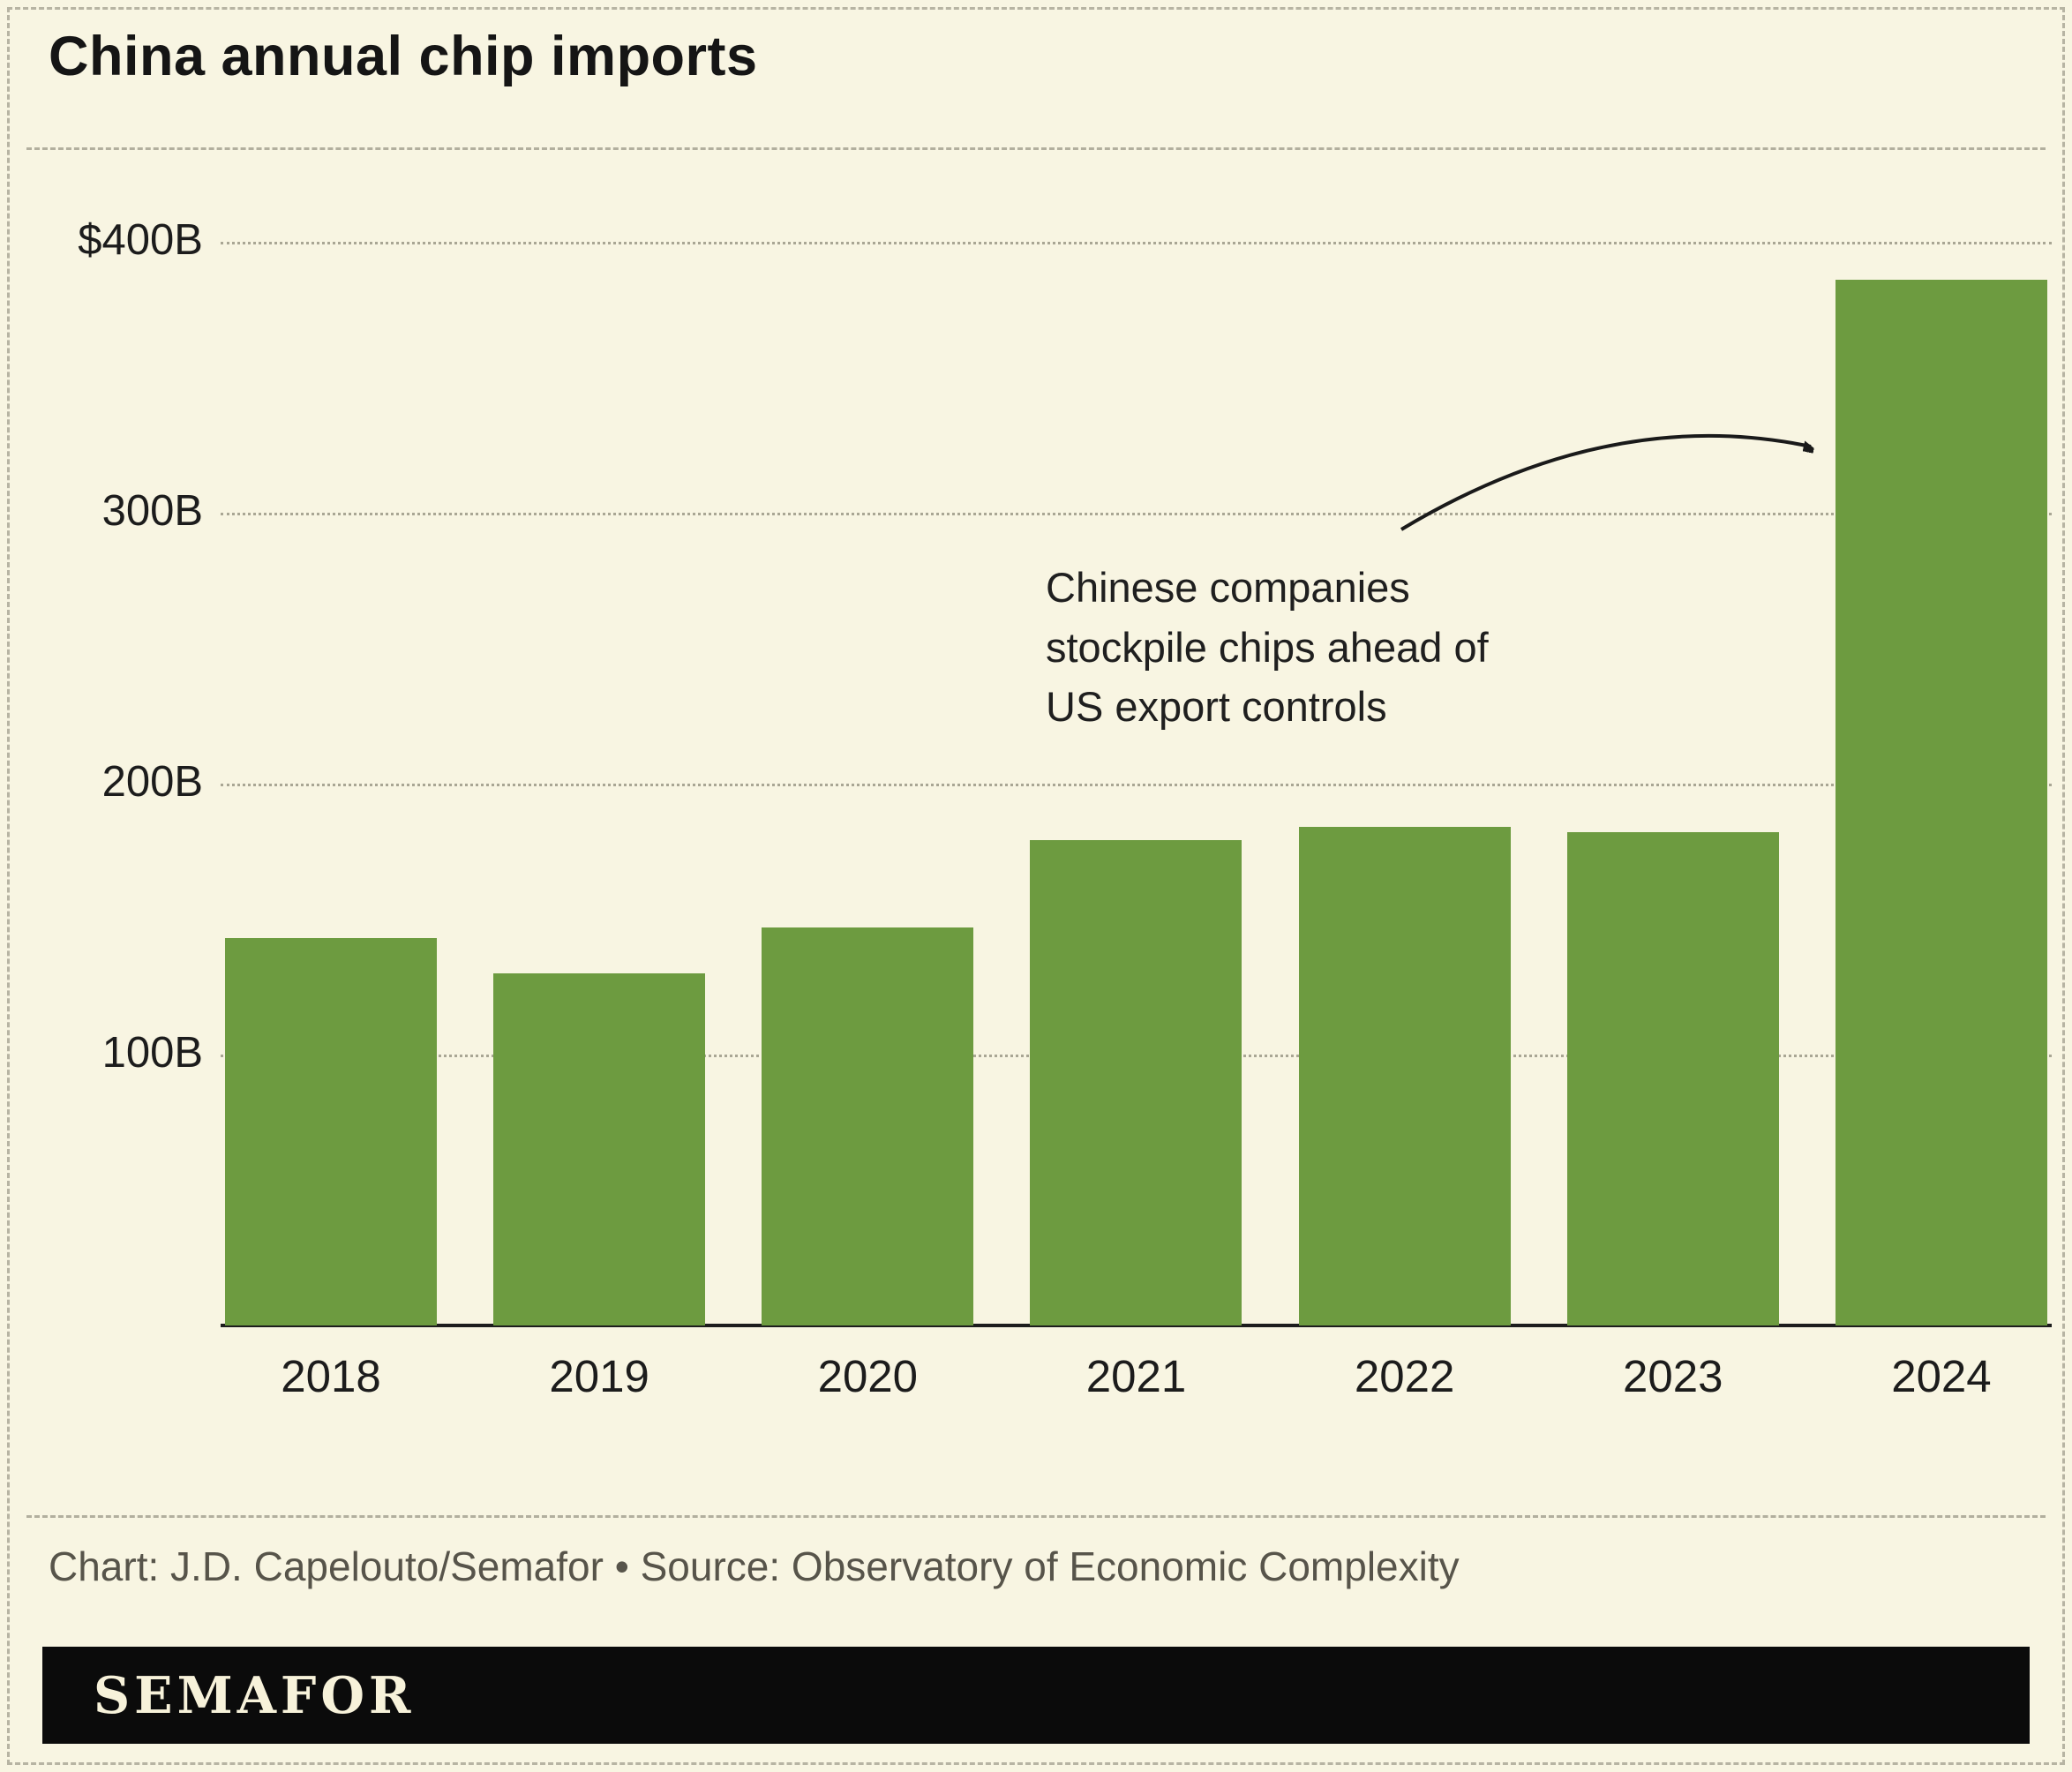  I want to click on x-tick-label-2019: 2019, so click(599, 1376).